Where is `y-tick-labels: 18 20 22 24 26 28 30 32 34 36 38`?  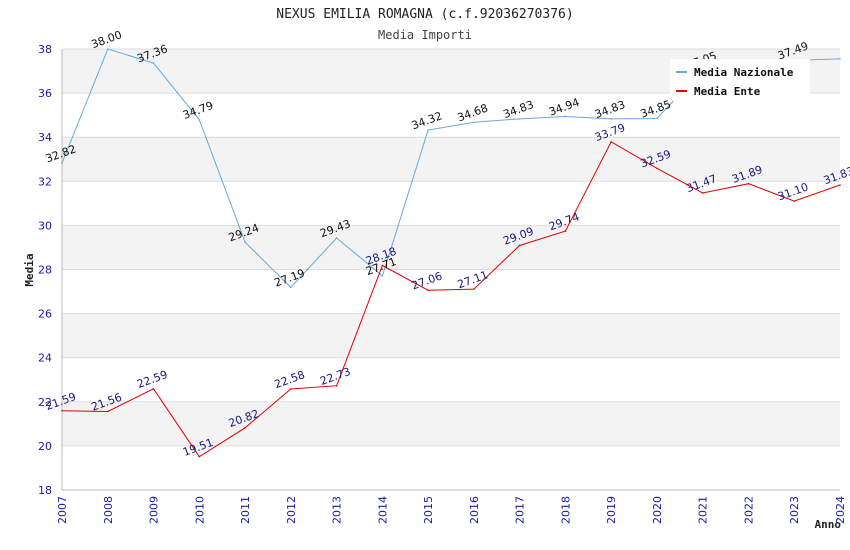
y-tick-labels: 18 20 22 24 26 28 30 32 34 36 38 is located at coordinates (45, 270).